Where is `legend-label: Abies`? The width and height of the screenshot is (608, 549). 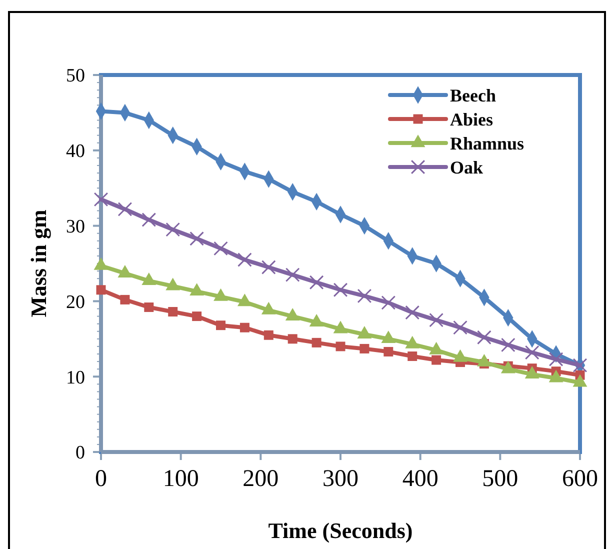 legend-label: Abies is located at coordinates (472, 119).